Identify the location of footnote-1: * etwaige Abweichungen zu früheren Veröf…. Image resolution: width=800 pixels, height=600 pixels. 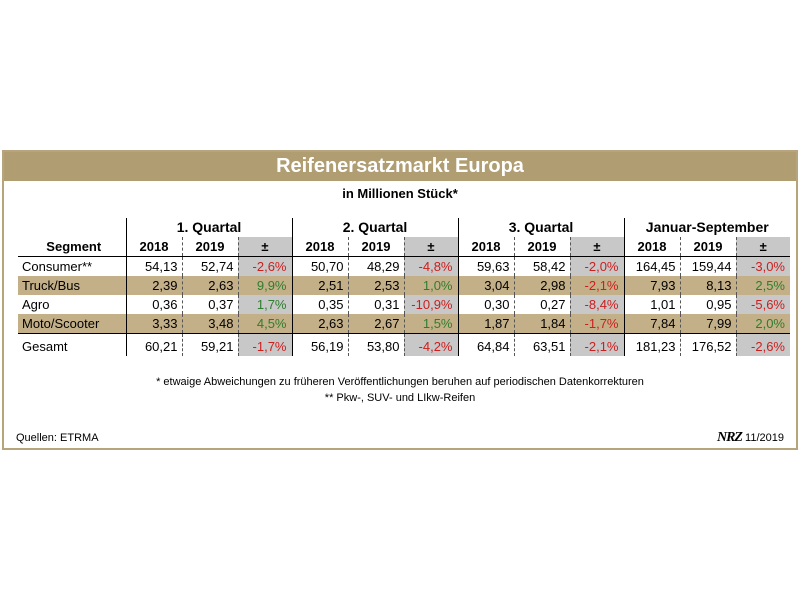
(400, 382).